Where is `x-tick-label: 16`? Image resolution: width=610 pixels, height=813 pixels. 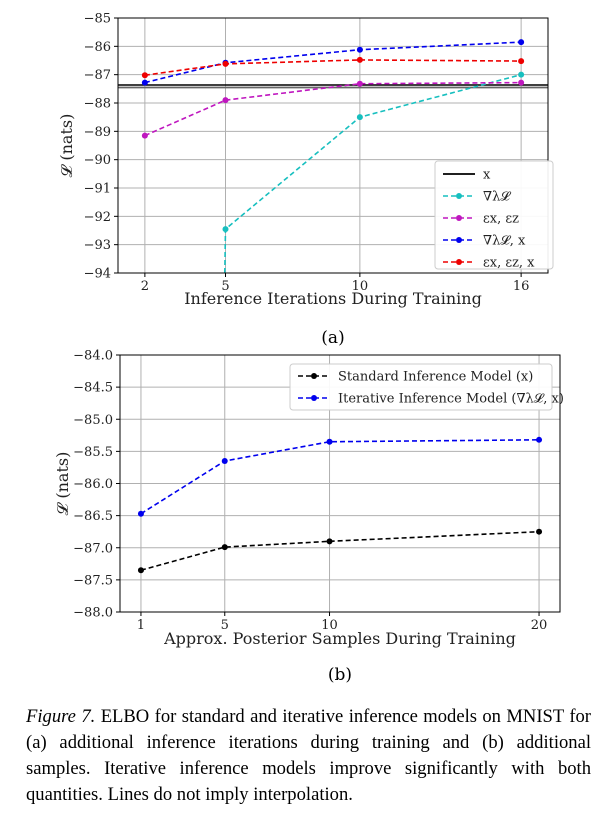
x-tick-label: 16 is located at coordinates (521, 286).